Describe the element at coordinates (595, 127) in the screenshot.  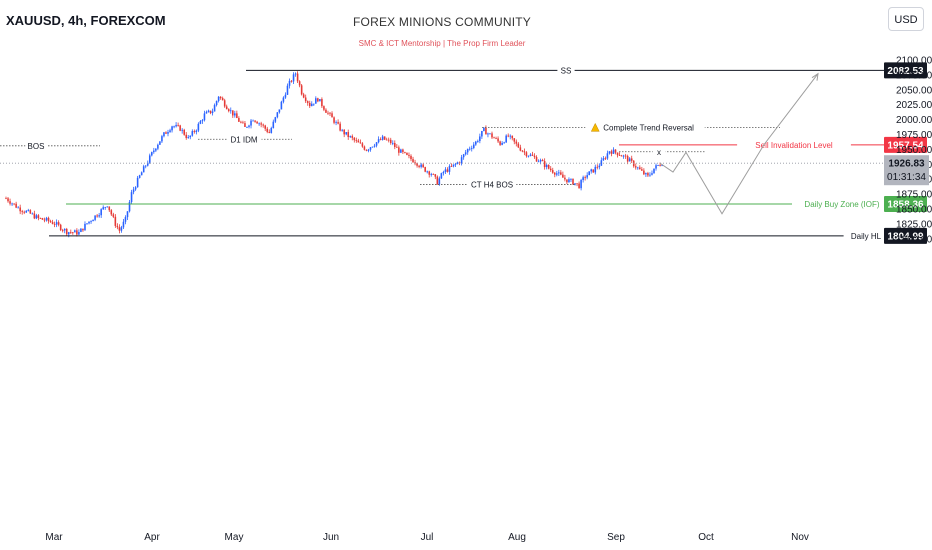
I see `warning-icon` at that location.